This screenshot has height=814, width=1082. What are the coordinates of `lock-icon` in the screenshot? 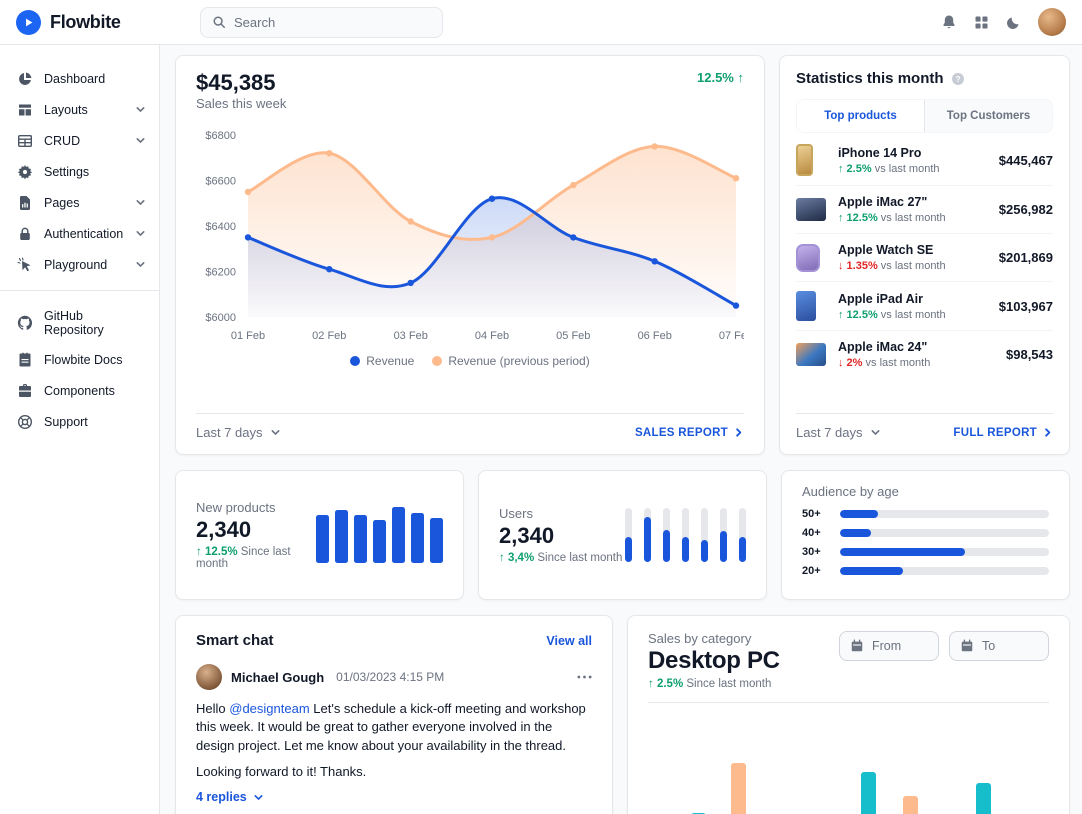 It's located at (25, 234).